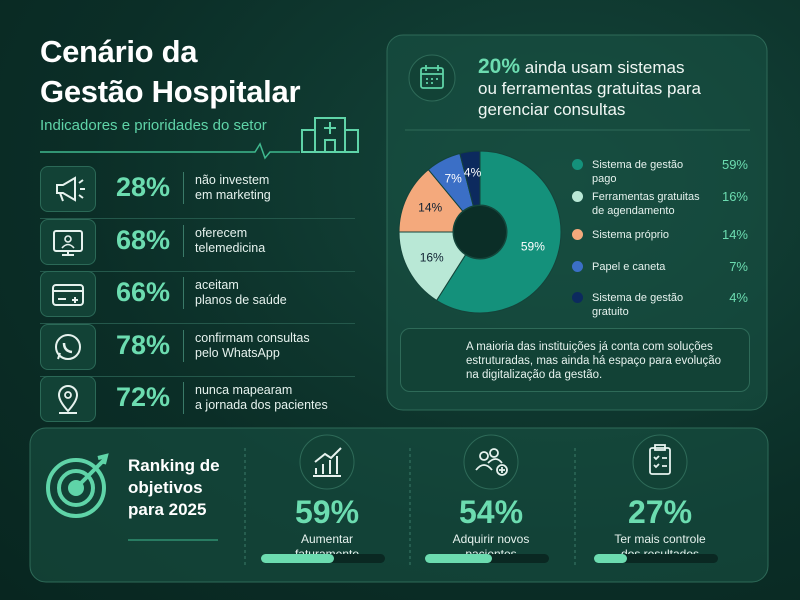  Describe the element at coordinates (221, 233) in the screenshot. I see `stat-text-line: oferecem` at that location.